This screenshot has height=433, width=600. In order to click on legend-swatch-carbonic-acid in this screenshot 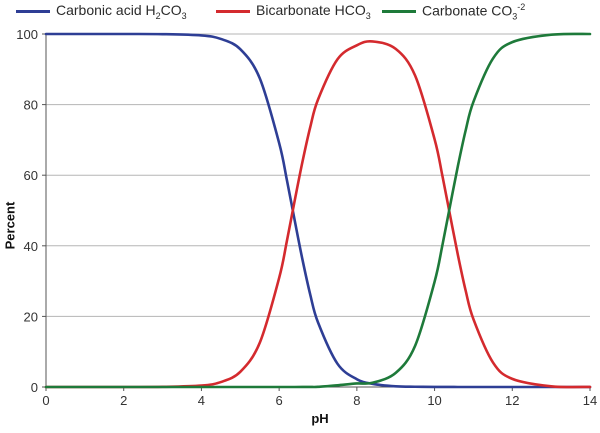, I will do `click(33, 11)`.